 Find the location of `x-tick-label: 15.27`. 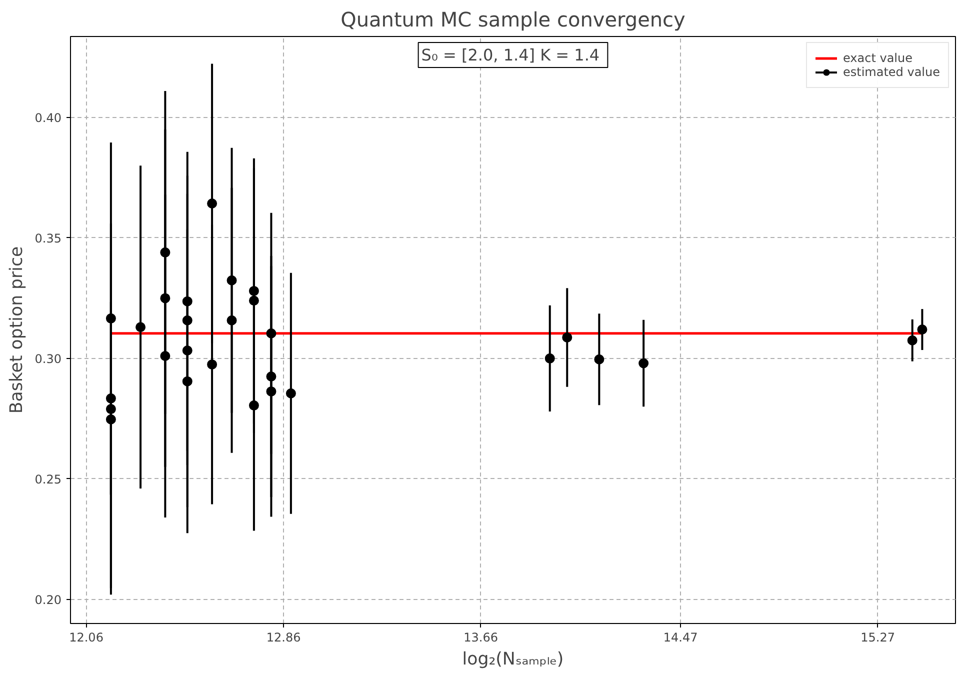

x-tick-label: 15.27 is located at coordinates (878, 637).